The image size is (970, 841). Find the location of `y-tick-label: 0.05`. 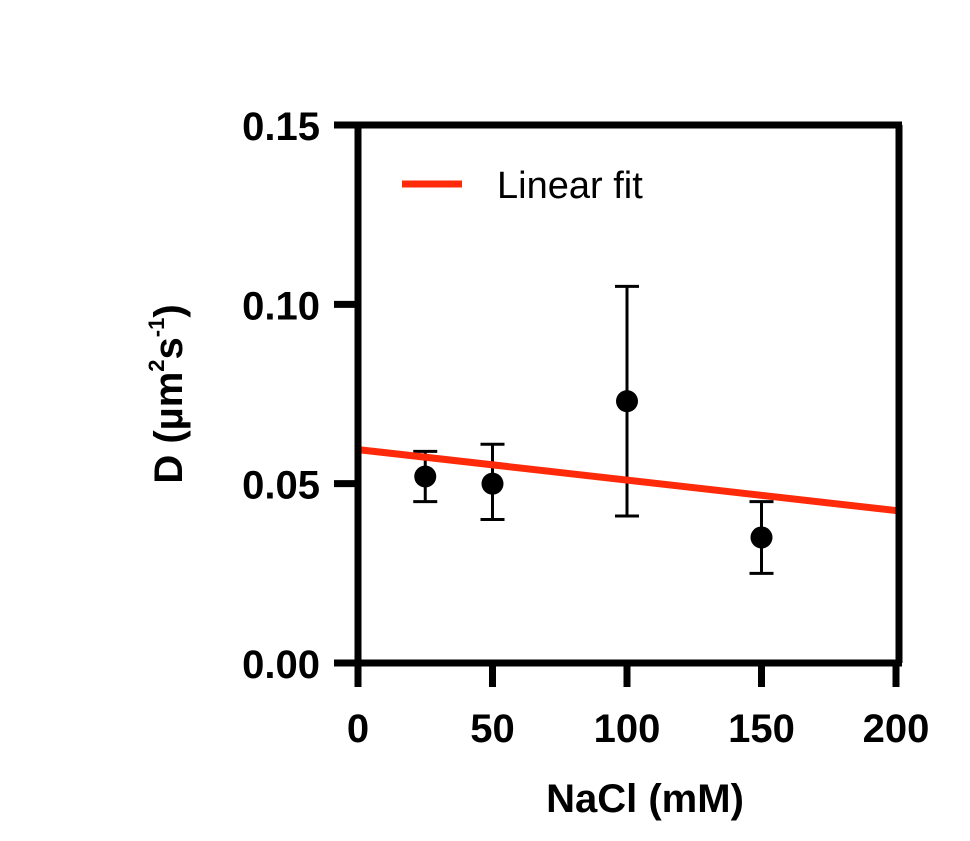

y-tick-label: 0.05 is located at coordinates (281, 486).